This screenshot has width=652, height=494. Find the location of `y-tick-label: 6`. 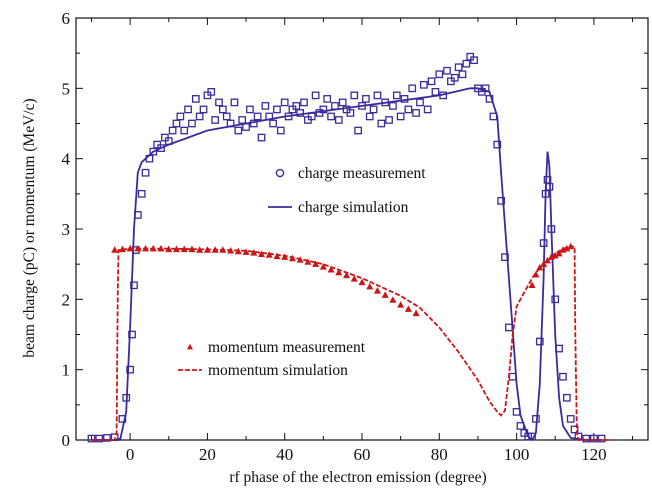

y-tick-label: 6 is located at coordinates (66, 18).